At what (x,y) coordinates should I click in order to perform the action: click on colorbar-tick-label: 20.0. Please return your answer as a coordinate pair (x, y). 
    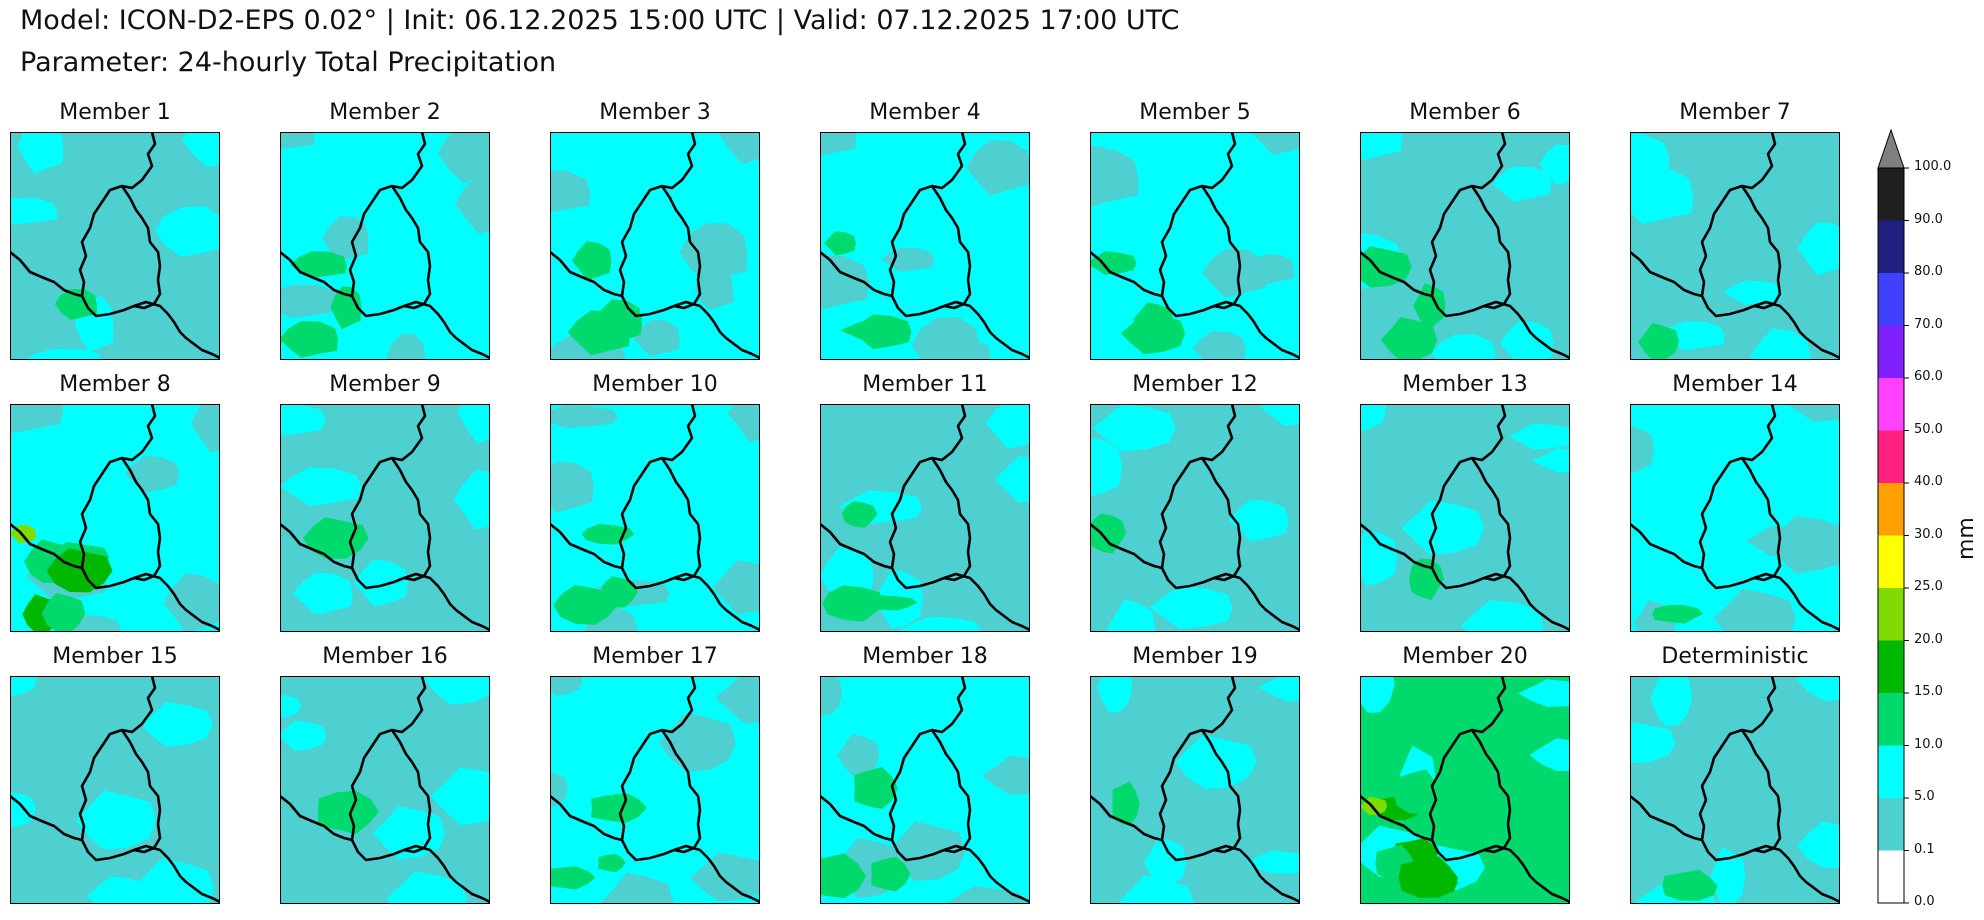
    Looking at the image, I should click on (1928, 639).